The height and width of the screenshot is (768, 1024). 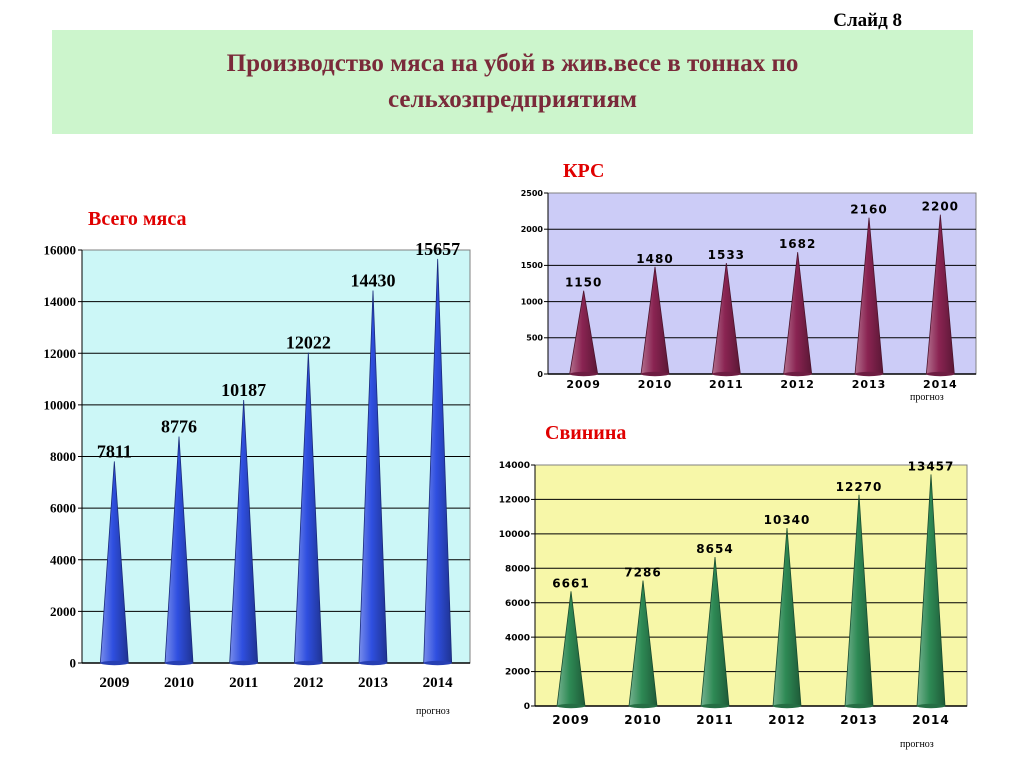 I want to click on data-label: 1480, so click(x=654, y=259).